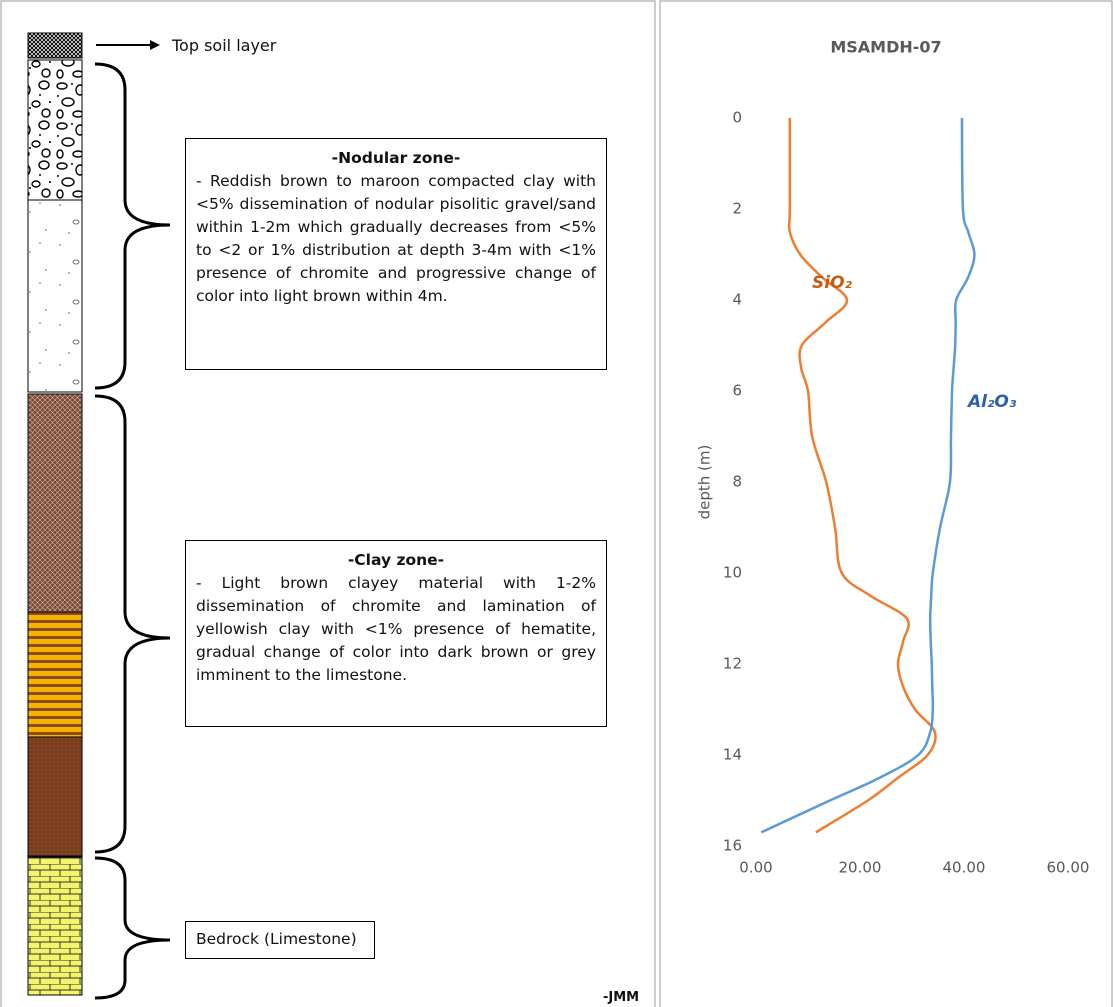 This screenshot has width=1113, height=1007. Describe the element at coordinates (732, 846) in the screenshot. I see `y-tick-label: 16` at that location.